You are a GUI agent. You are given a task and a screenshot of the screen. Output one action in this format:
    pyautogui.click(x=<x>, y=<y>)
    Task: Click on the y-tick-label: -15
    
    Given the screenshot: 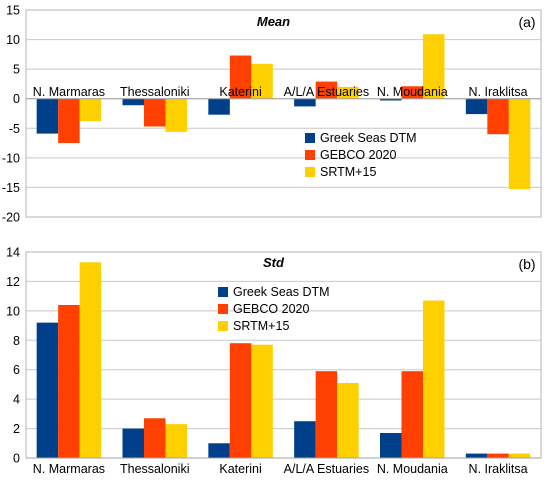 What is the action you would take?
    pyautogui.click(x=11, y=188)
    